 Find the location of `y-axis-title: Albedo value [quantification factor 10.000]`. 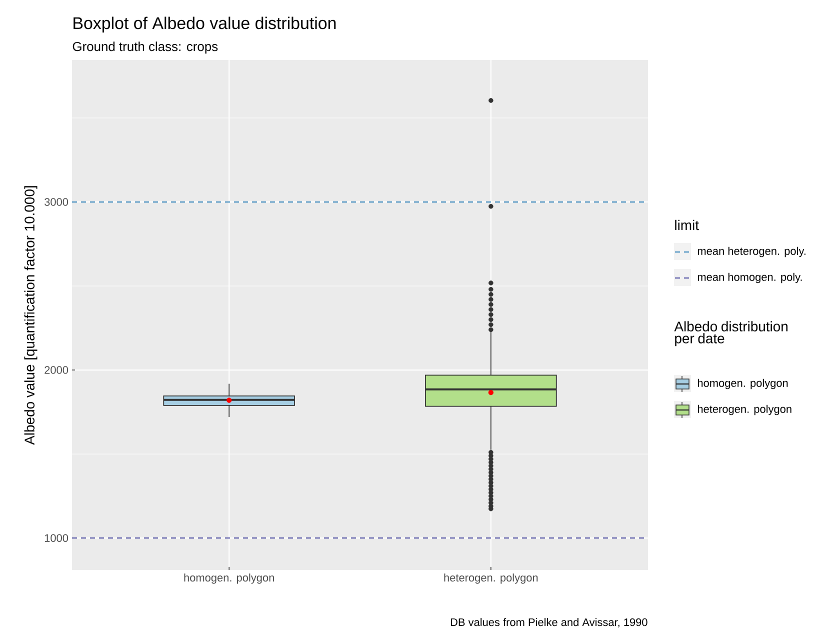

y-axis-title: Albedo value [quantification factor 10.000] is located at coordinates (31, 315).